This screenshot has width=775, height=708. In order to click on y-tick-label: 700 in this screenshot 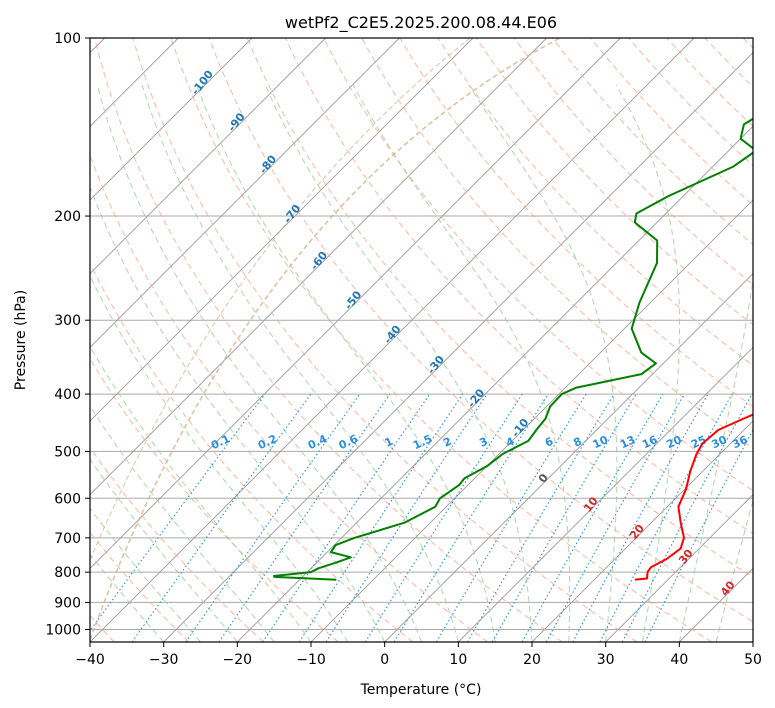, I will do `click(67, 539)`.